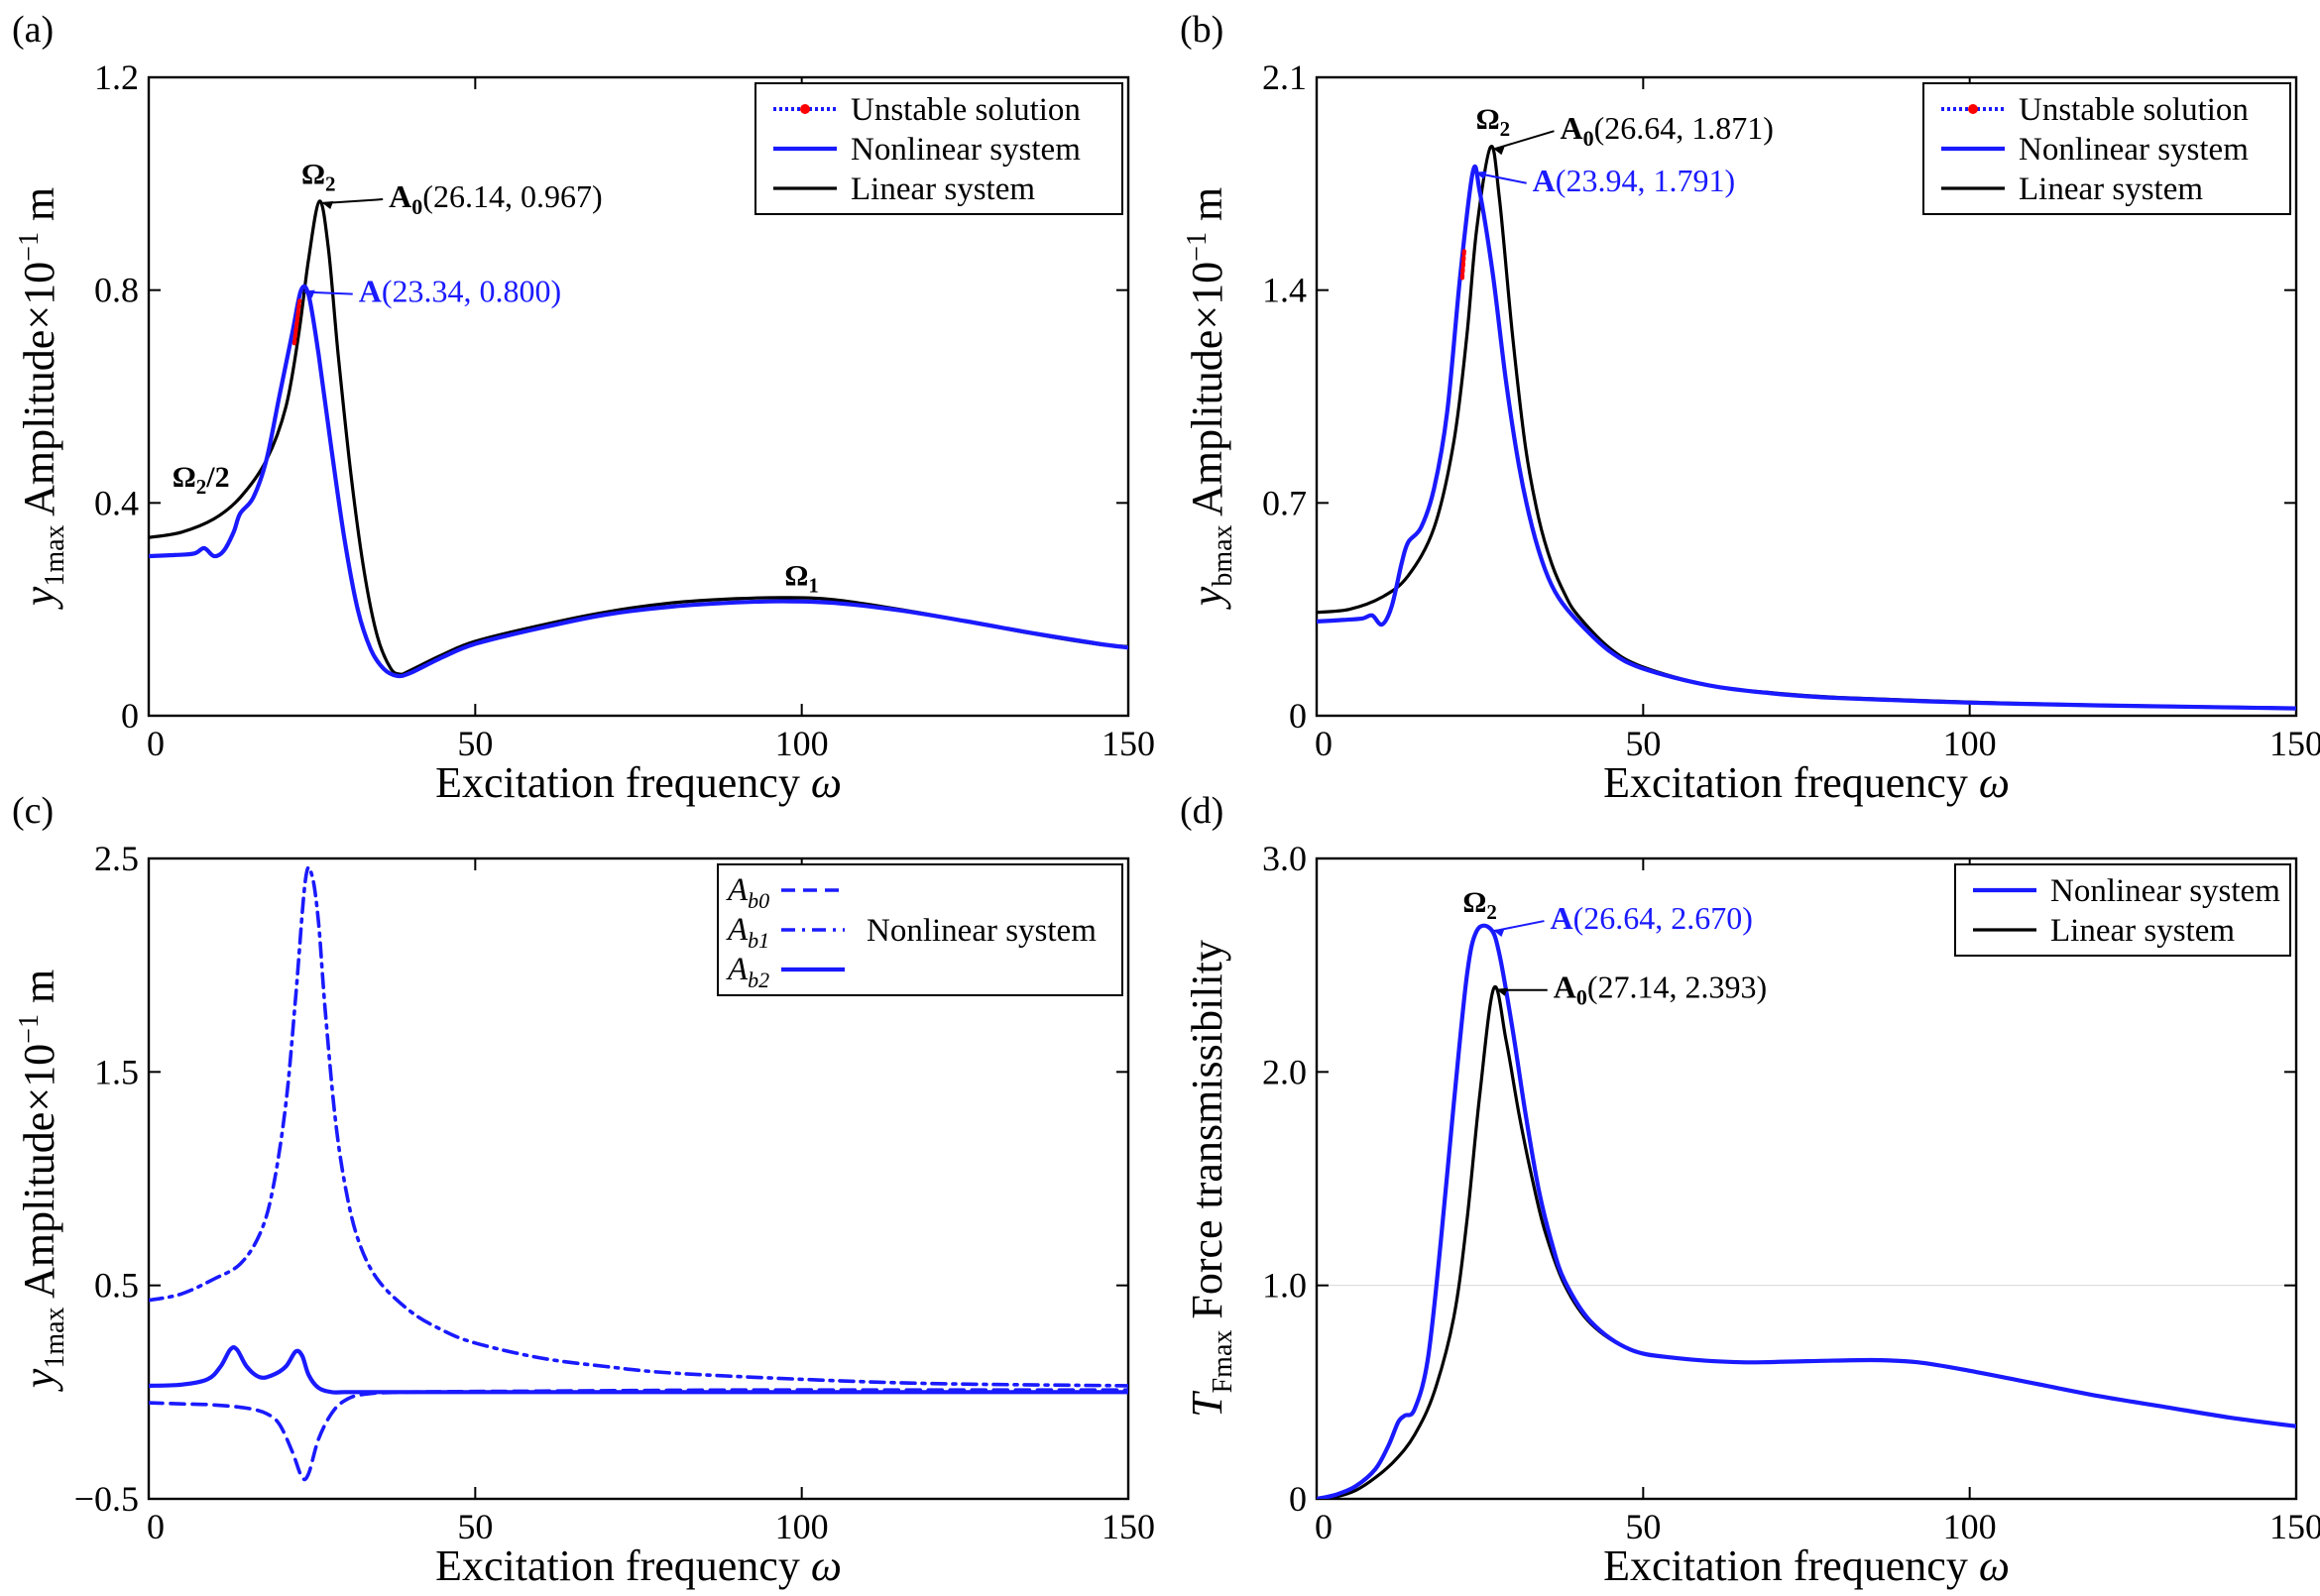  Describe the element at coordinates (638, 1370) in the screenshot. I see `series-ab2` at that location.